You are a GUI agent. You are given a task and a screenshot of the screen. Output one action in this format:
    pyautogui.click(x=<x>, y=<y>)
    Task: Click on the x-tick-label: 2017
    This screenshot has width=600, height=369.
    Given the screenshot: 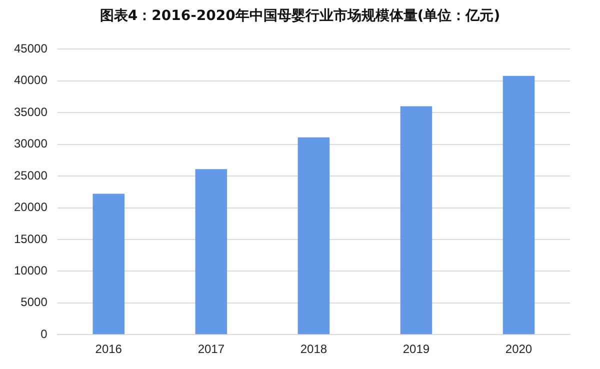 What is the action you would take?
    pyautogui.click(x=211, y=349)
    